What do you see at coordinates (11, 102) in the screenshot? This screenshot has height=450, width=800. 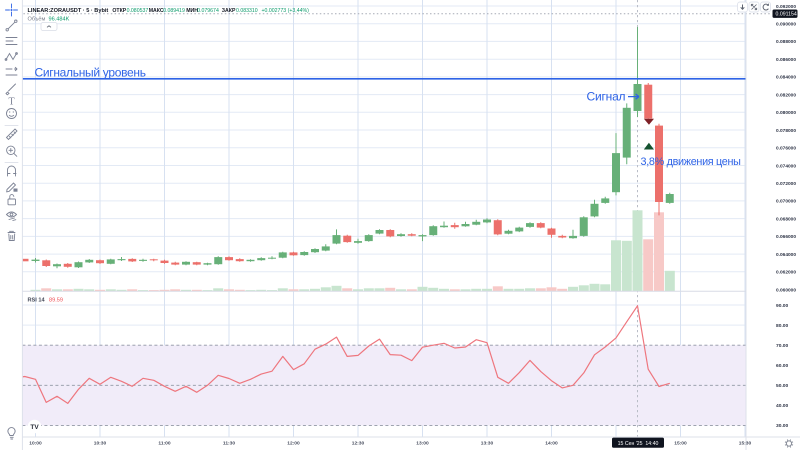 I see `svg-text: T` at bounding box center [11, 102].